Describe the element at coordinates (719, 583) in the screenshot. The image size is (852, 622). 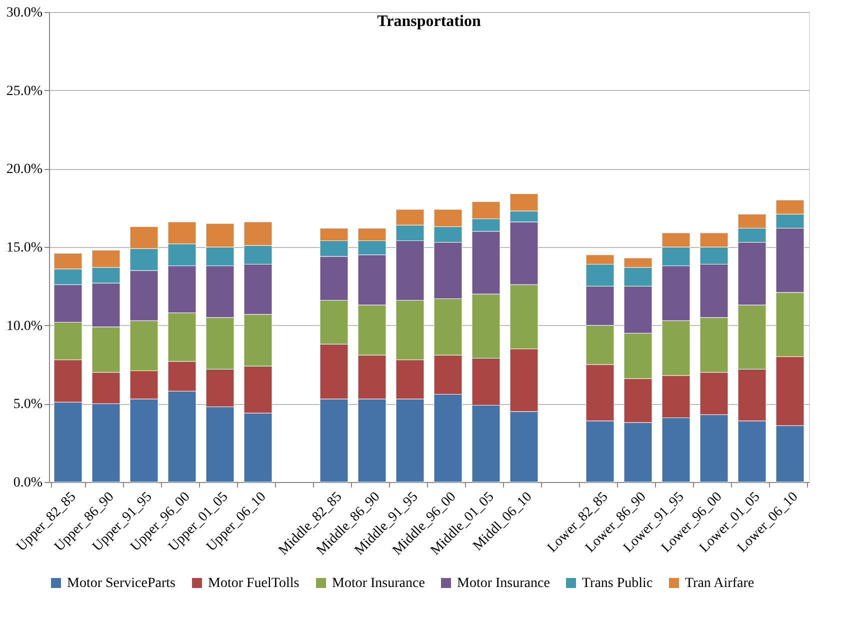
I see `legend-label: Tran Airfare` at that location.